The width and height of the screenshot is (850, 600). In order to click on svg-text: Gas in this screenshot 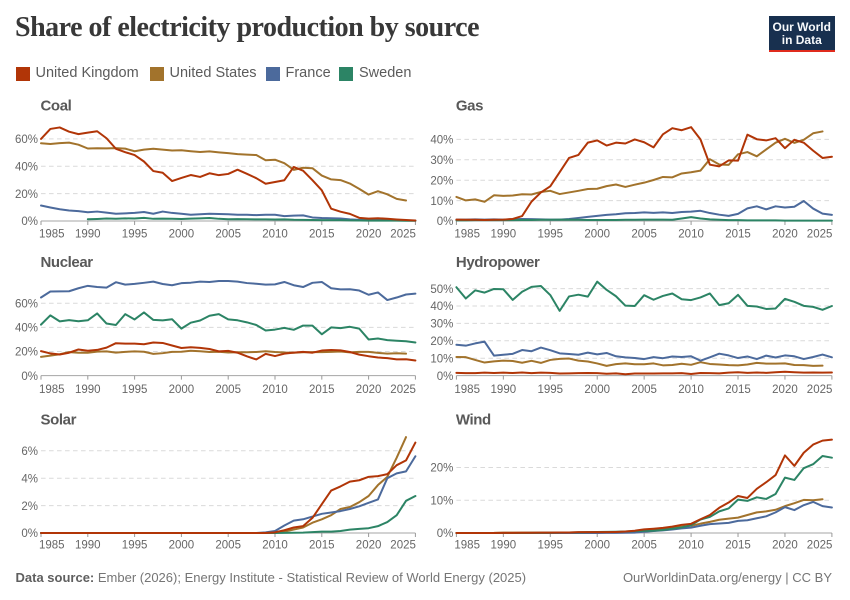, I will do `click(469, 106)`.